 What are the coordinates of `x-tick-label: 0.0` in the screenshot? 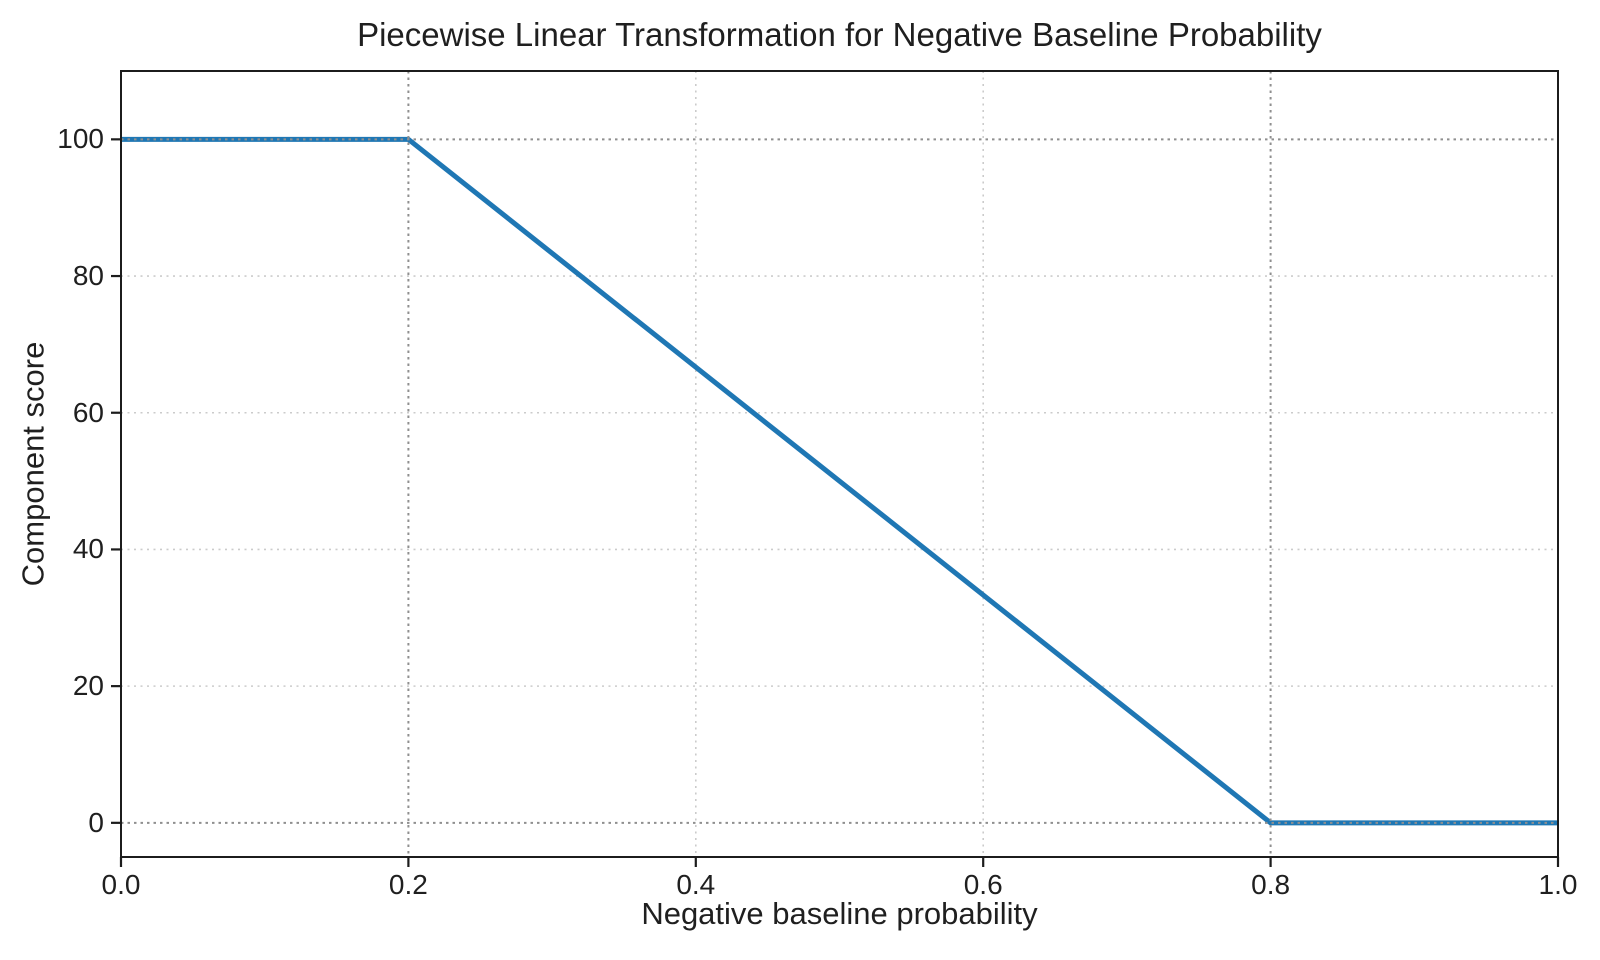 It's located at (121, 884).